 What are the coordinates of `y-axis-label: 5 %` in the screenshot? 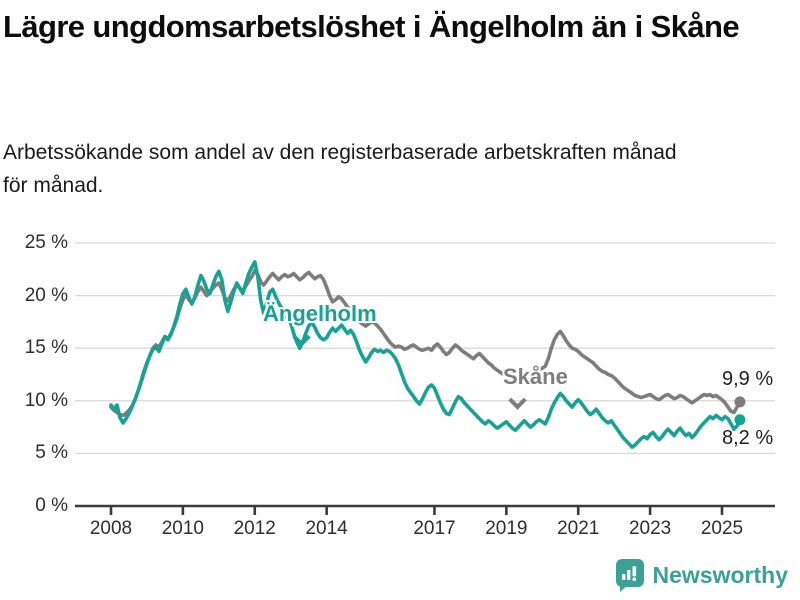 It's located at (51, 453).